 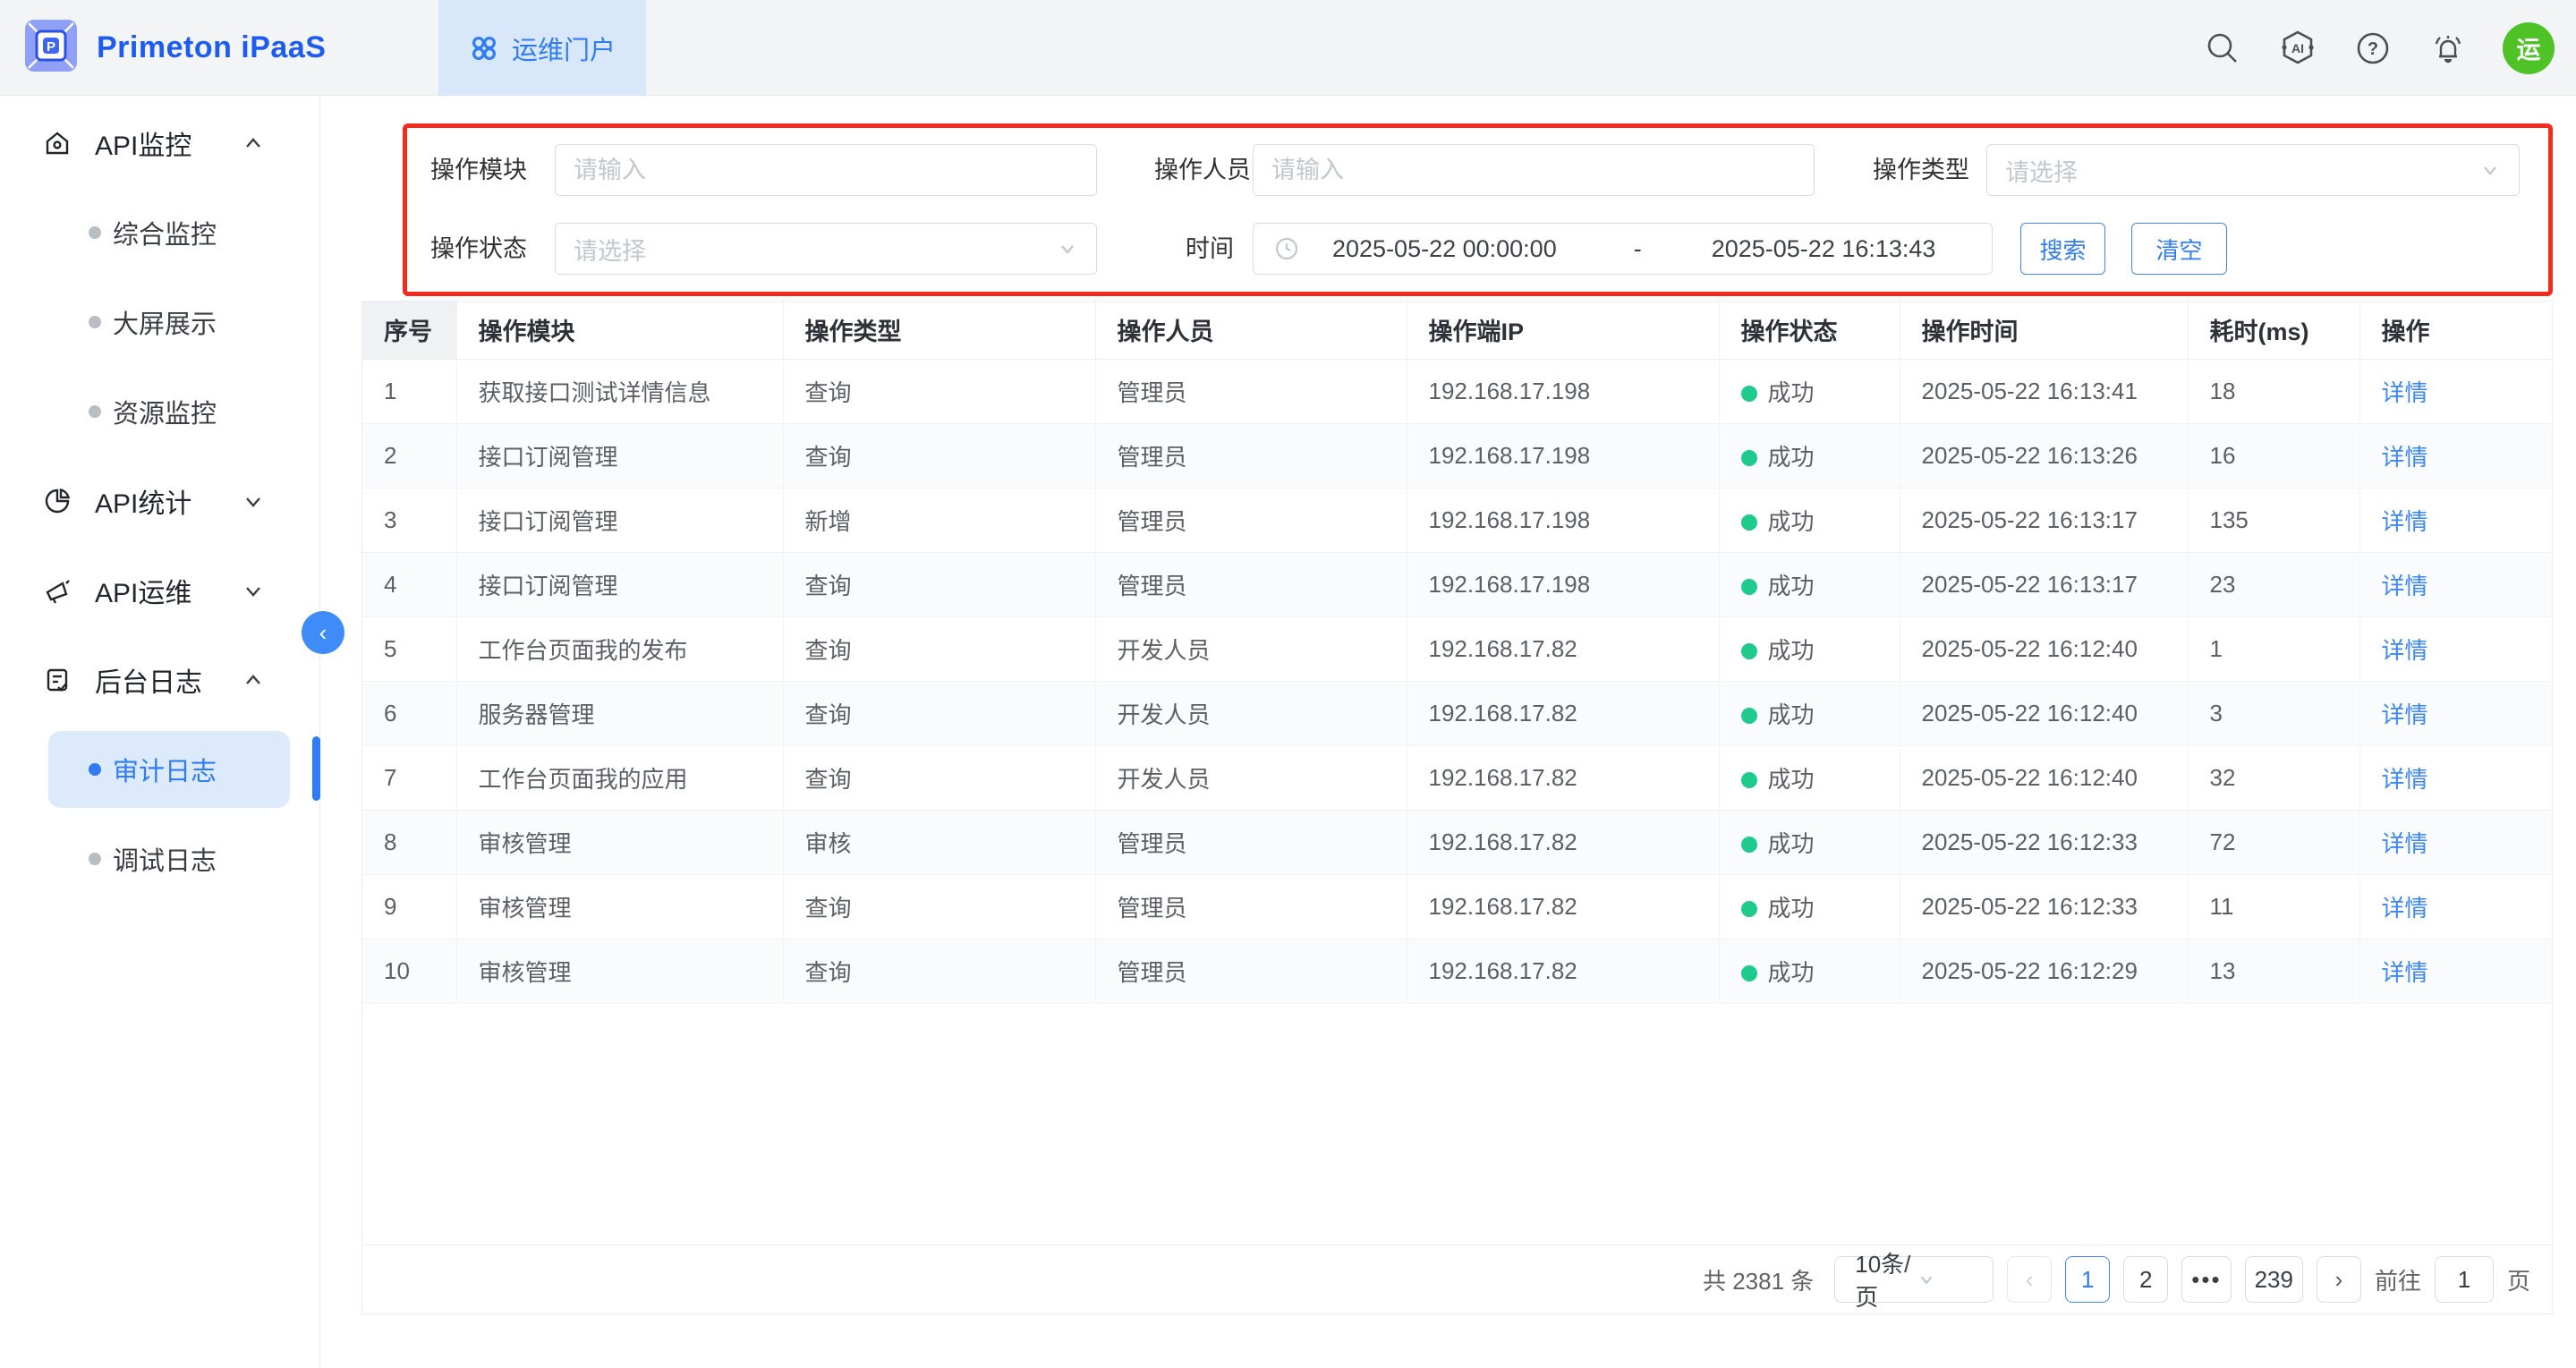 I want to click on cell-ip: 192.168.17.82, so click(x=1563, y=842).